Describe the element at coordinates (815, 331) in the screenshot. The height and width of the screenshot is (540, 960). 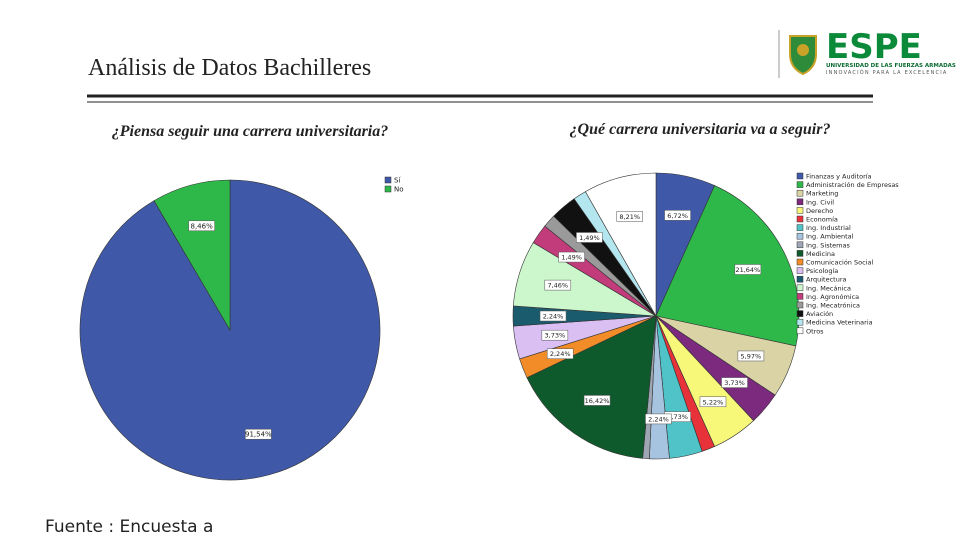
I see `legend-label: Otros` at that location.